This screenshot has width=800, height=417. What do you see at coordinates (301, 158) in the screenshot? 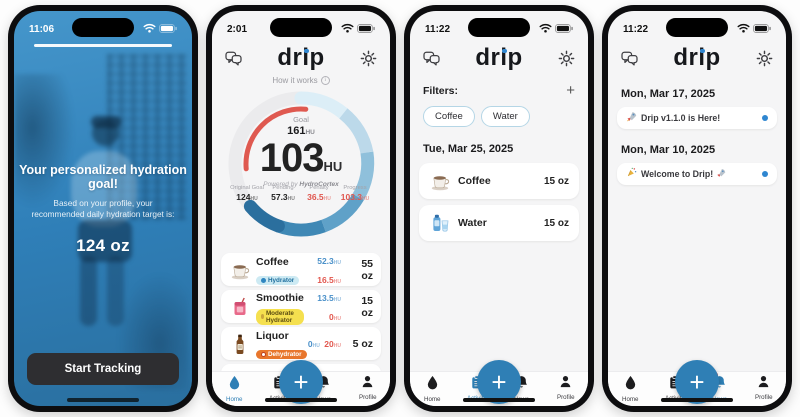
I see `gauge-current-value: 103HU` at bounding box center [301, 158].